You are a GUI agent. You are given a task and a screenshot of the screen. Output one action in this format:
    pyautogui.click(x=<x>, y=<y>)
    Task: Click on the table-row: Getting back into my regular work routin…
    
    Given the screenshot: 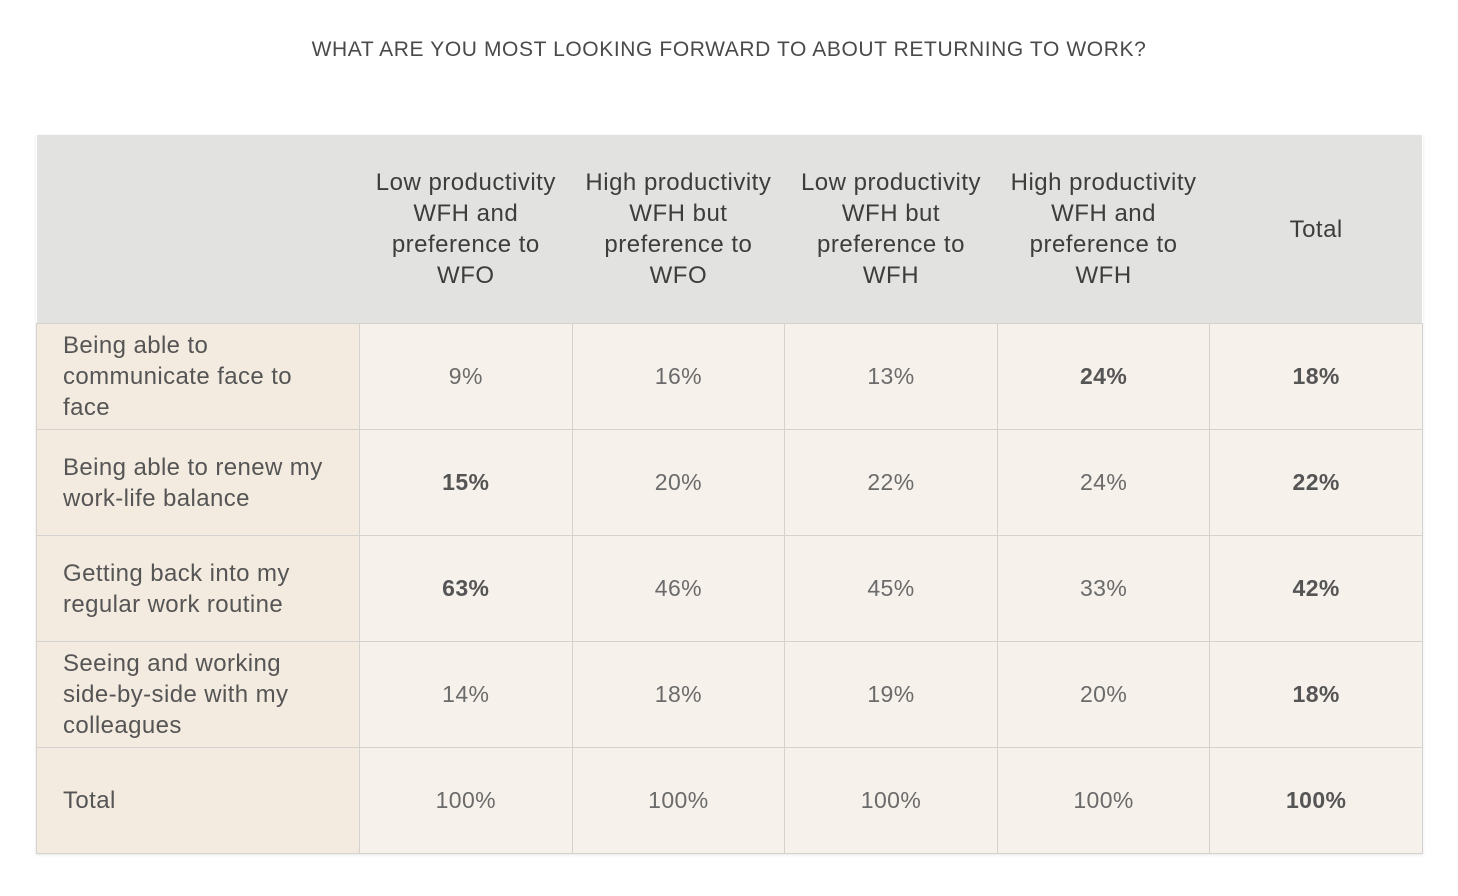 What is the action you would take?
    pyautogui.click(x=729, y=588)
    